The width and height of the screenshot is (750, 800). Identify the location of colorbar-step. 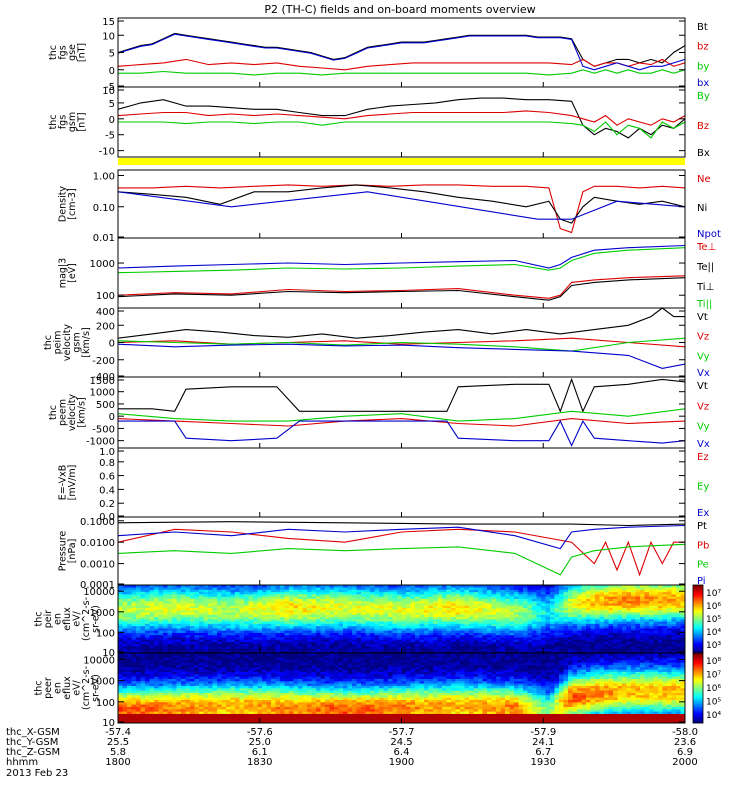
(698, 594).